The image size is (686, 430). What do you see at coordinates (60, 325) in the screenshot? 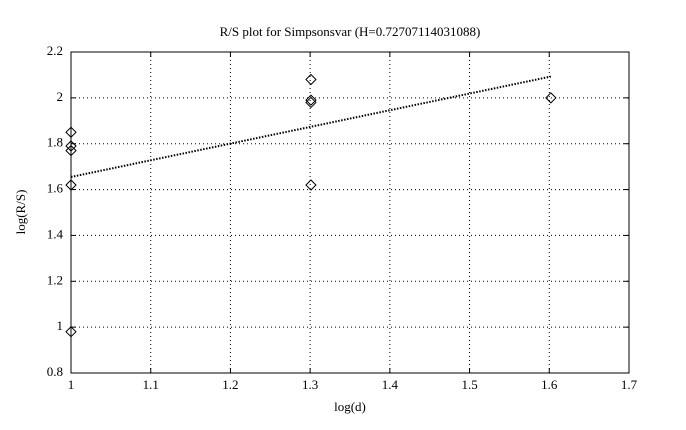
I see `y-tick-label: 1` at bounding box center [60, 325].